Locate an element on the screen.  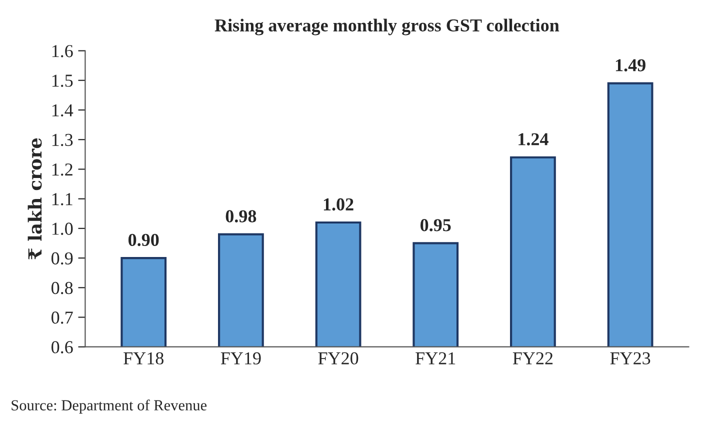
x-tick-label: FY19 is located at coordinates (240, 358).